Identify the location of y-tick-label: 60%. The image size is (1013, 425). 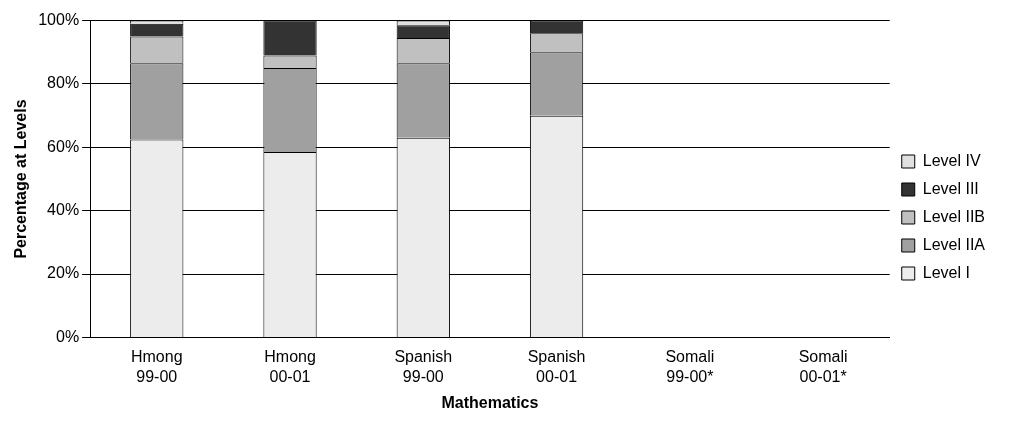
(63, 146).